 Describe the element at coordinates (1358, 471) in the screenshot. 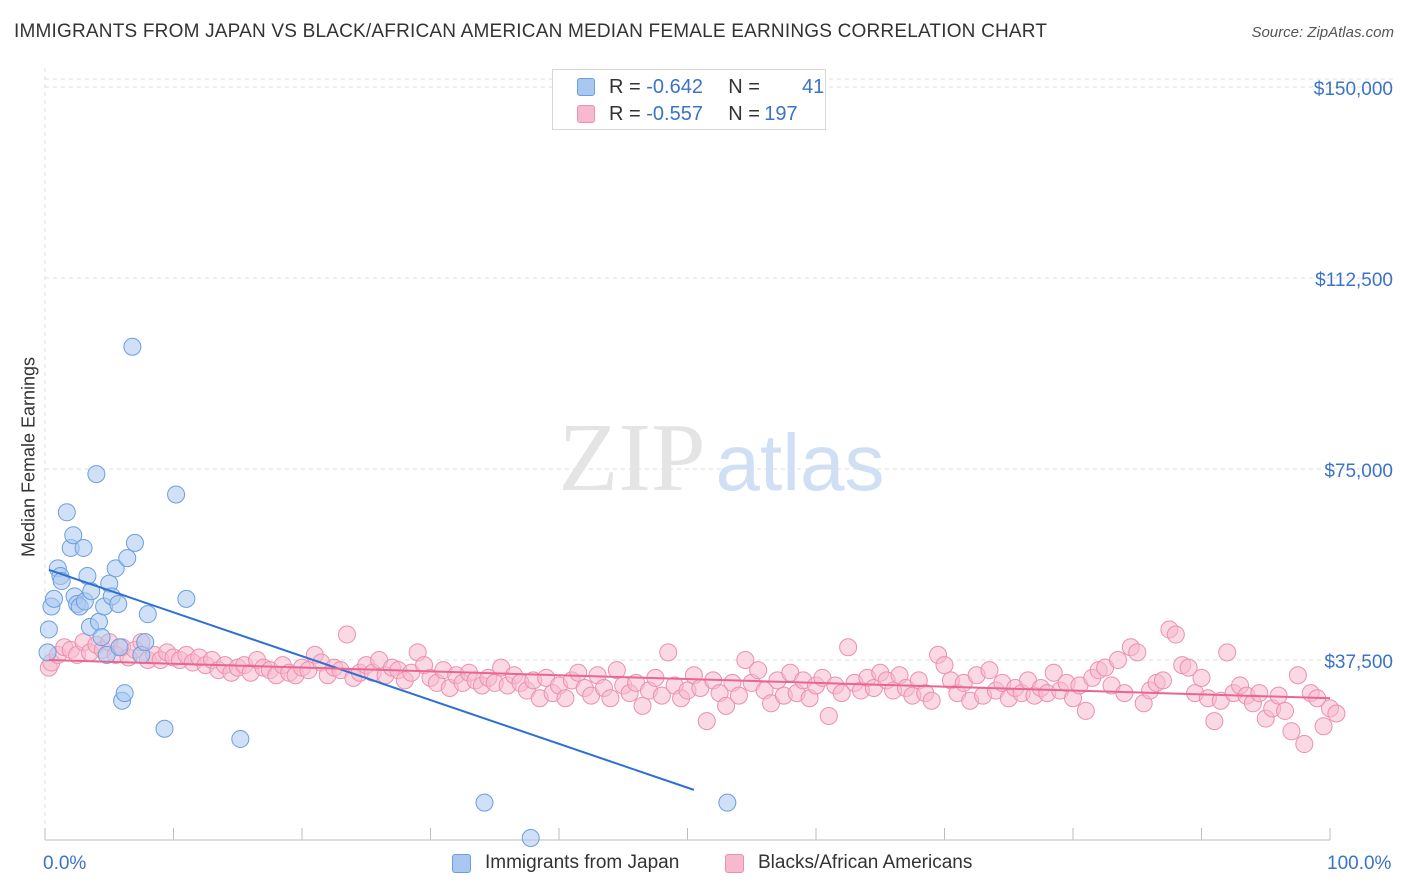

I see `y-tick-label: $75,000` at that location.